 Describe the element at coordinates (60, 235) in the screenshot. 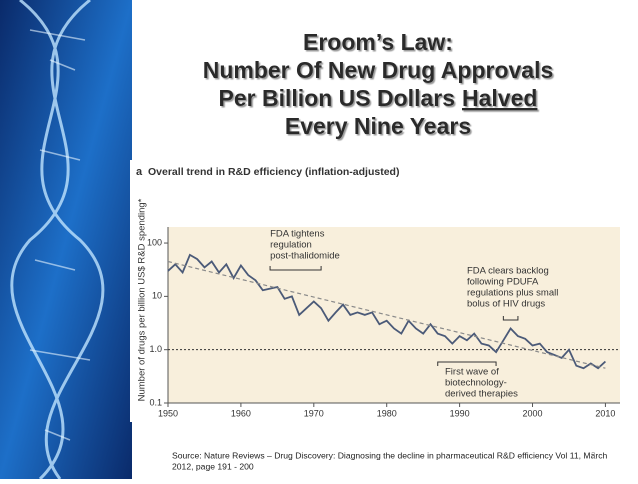

I see `dna-rungs` at that location.